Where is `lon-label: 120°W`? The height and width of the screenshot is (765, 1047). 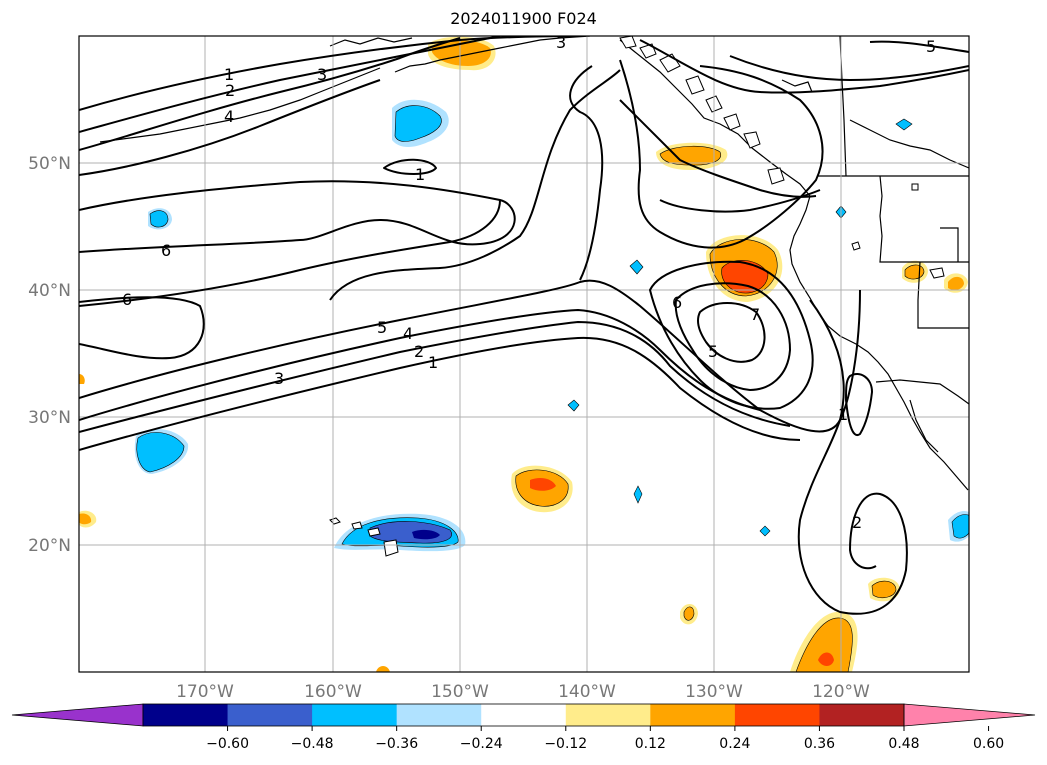 lon-label: 120°W is located at coordinates (841, 692).